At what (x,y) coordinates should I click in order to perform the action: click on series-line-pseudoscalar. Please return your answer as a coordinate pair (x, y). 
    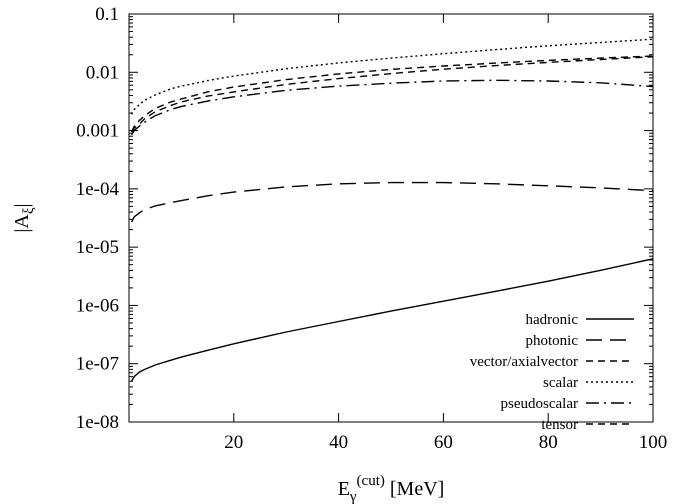
    Looking at the image, I should click on (392, 107).